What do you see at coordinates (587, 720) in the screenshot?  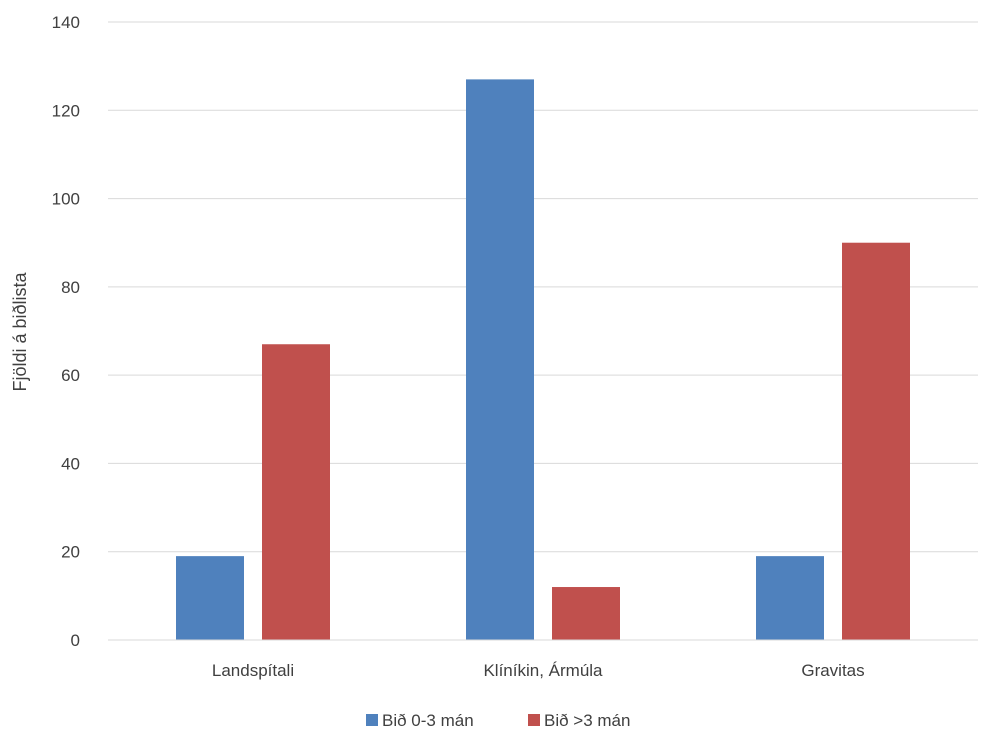 I see `legend-label-series-2: Bið >3 mán` at bounding box center [587, 720].